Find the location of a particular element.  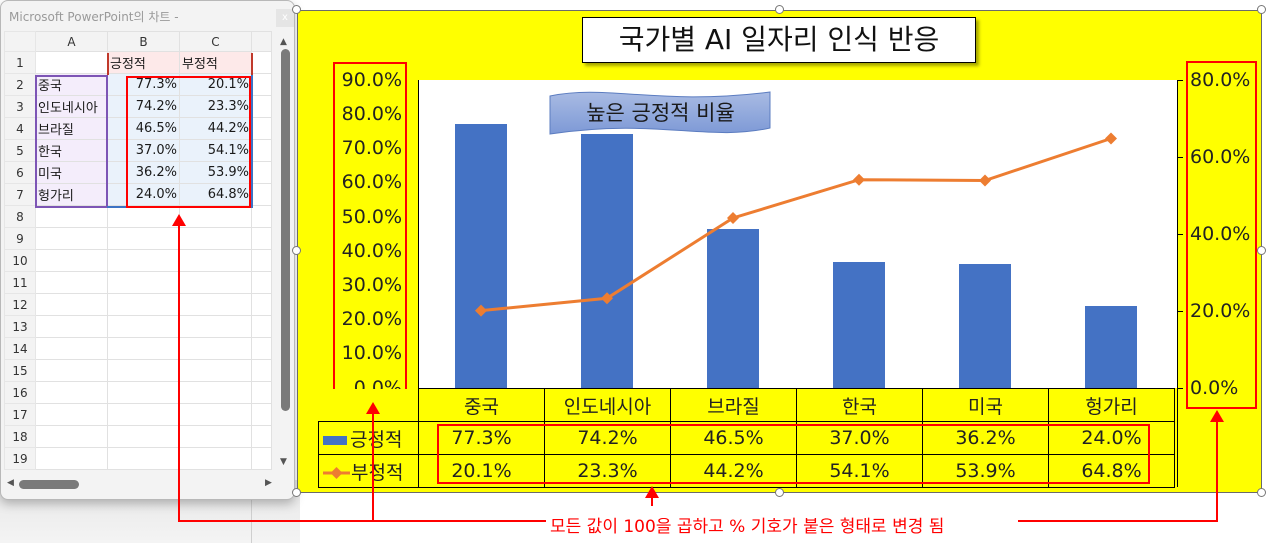

scroll-left-icon: ◀ is located at coordinates (10, 483).